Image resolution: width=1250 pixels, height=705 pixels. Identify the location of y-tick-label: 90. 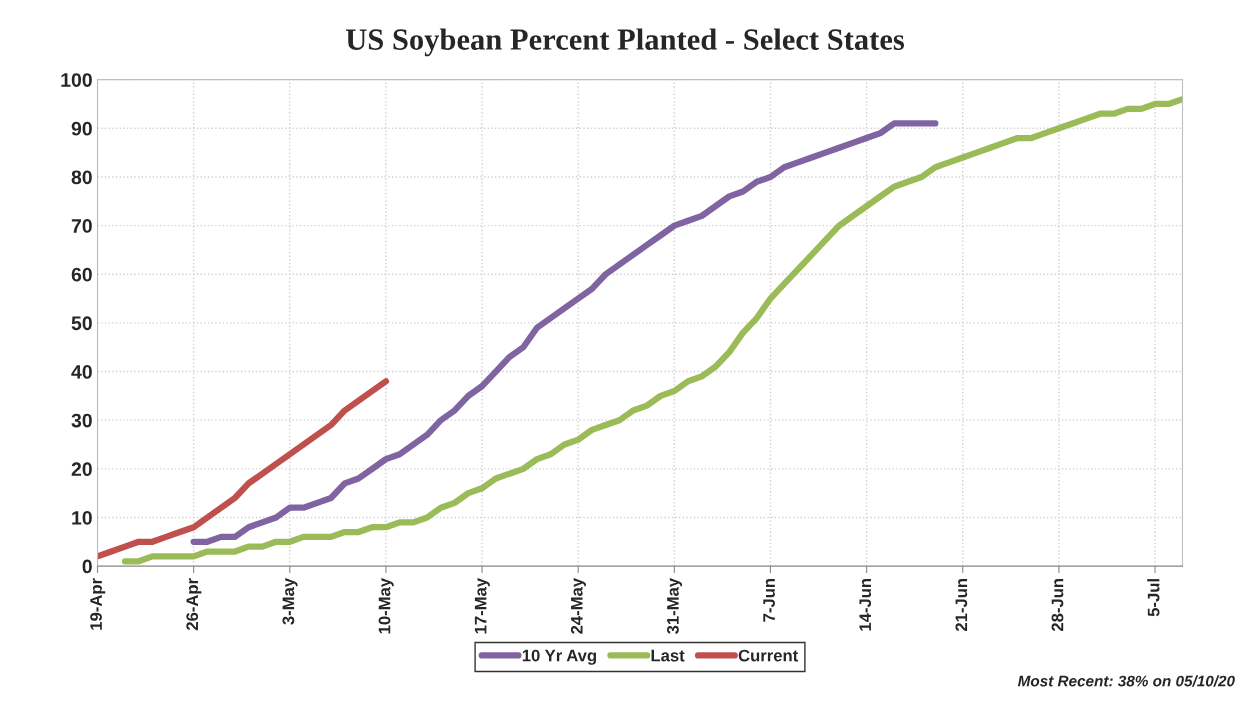
(81, 128).